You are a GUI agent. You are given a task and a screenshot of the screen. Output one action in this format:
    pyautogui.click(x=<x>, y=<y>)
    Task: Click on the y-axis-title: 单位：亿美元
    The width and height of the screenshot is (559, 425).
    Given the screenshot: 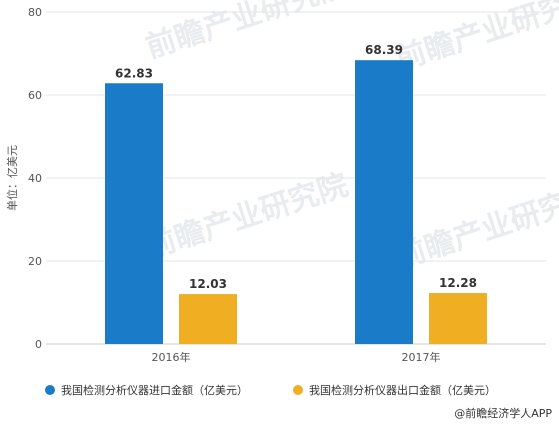 What is the action you would take?
    pyautogui.click(x=12, y=178)
    